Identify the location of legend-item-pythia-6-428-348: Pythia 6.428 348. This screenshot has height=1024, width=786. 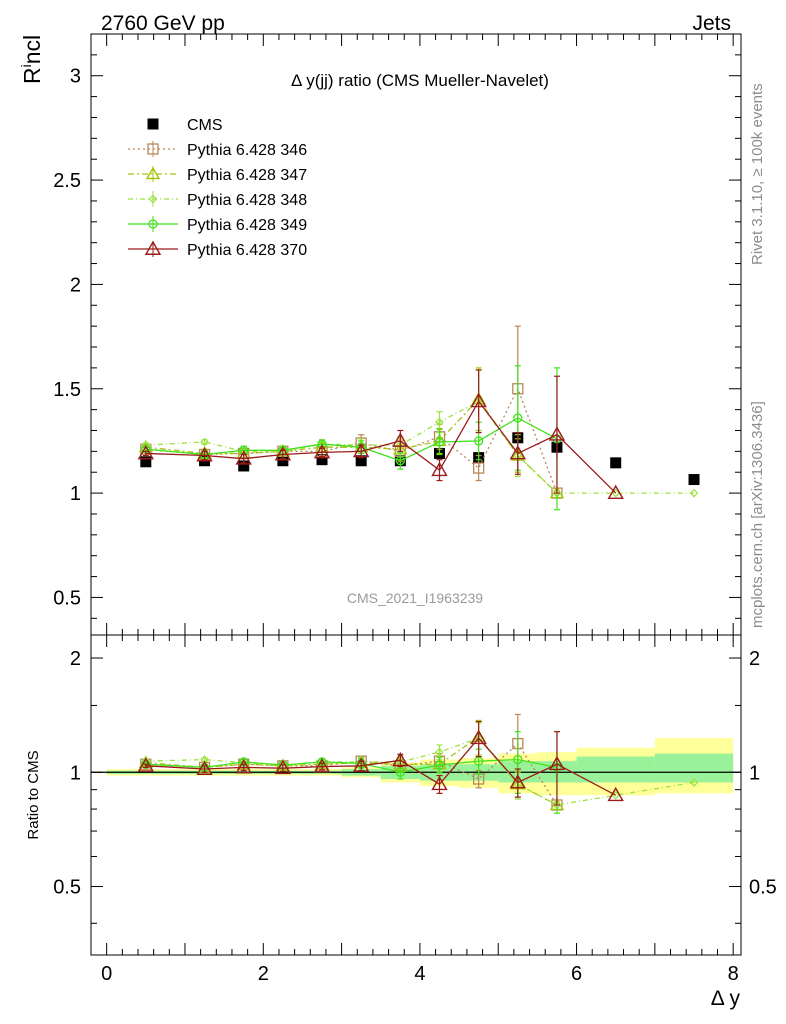
(217, 200).